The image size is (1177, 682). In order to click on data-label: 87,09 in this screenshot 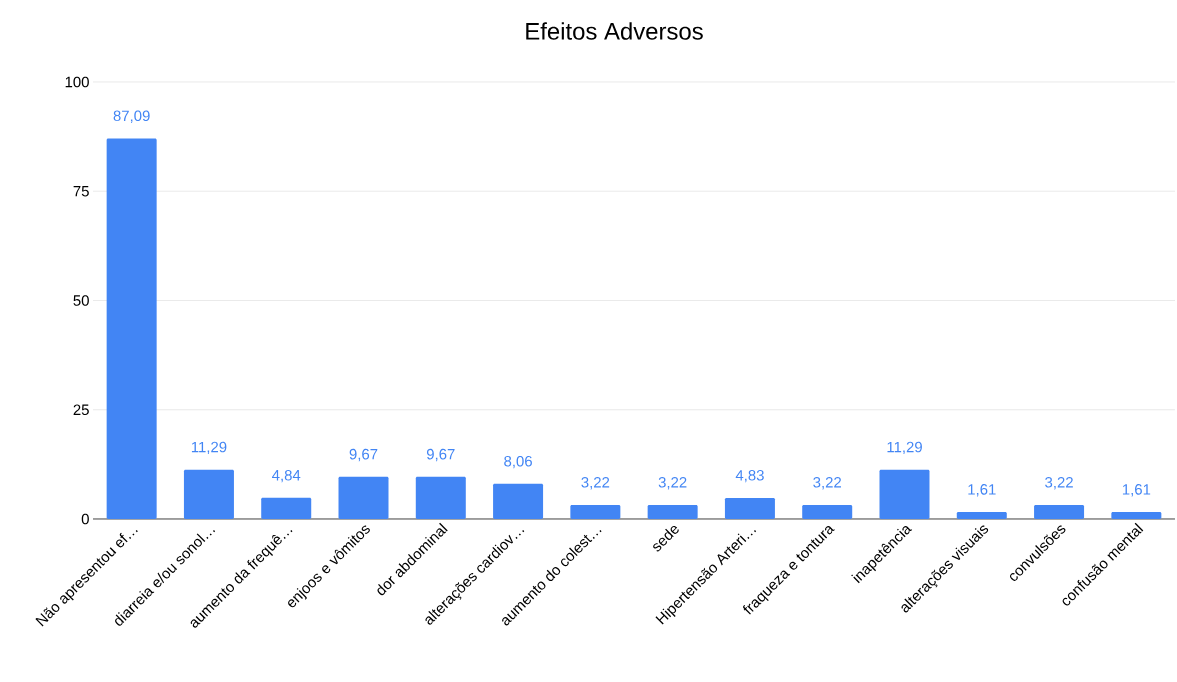, I will do `click(131, 116)`.